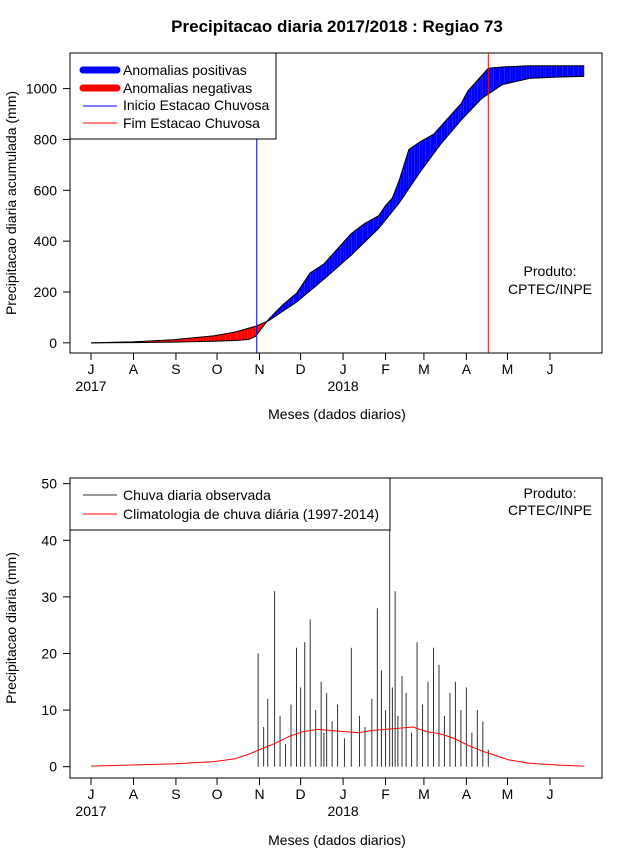 The height and width of the screenshot is (850, 640). I want to click on y-axis-label: Precipitacao diaria acumulada (mm), so click(11, 203).